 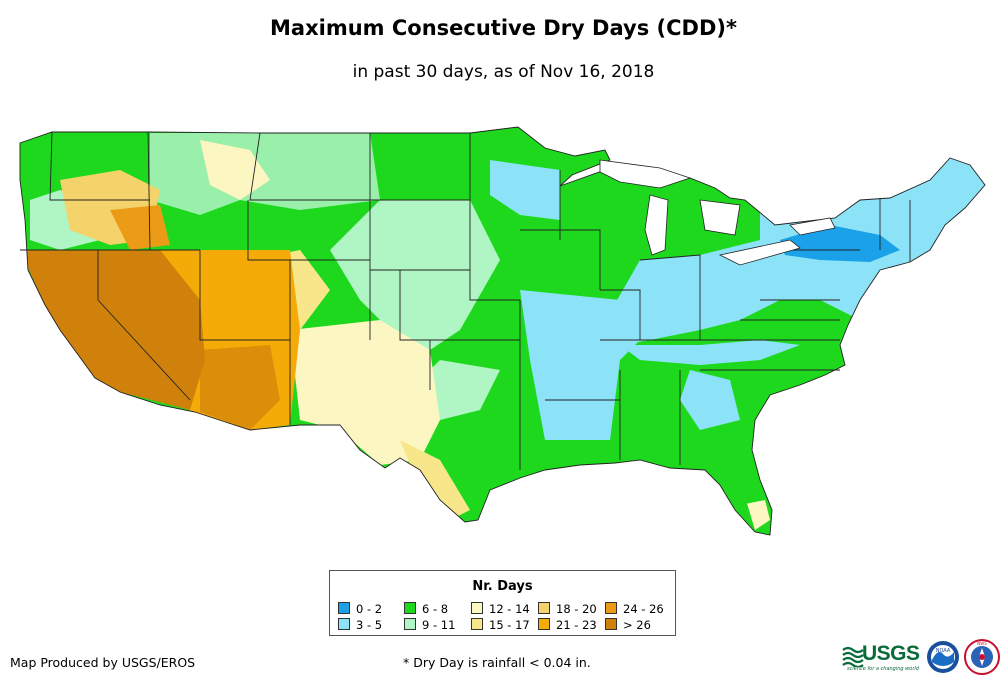 I want to click on legend-item-24-26: 24 - 26, so click(x=634, y=609).